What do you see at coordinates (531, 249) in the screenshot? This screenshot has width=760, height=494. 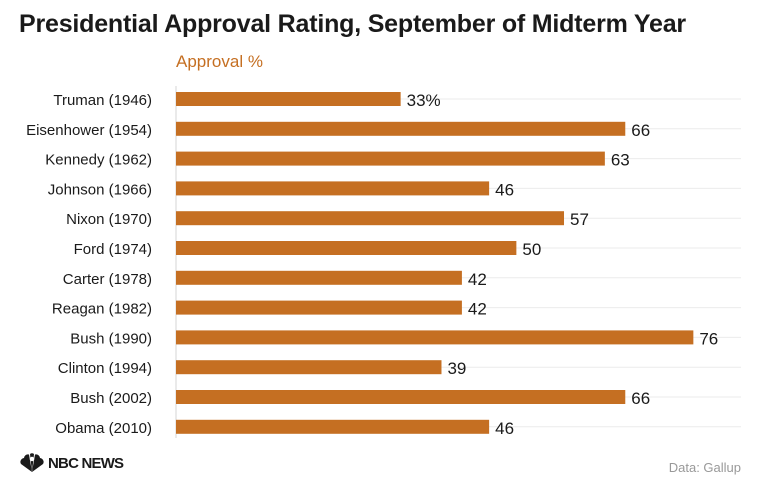 I see `value-label: 50` at bounding box center [531, 249].